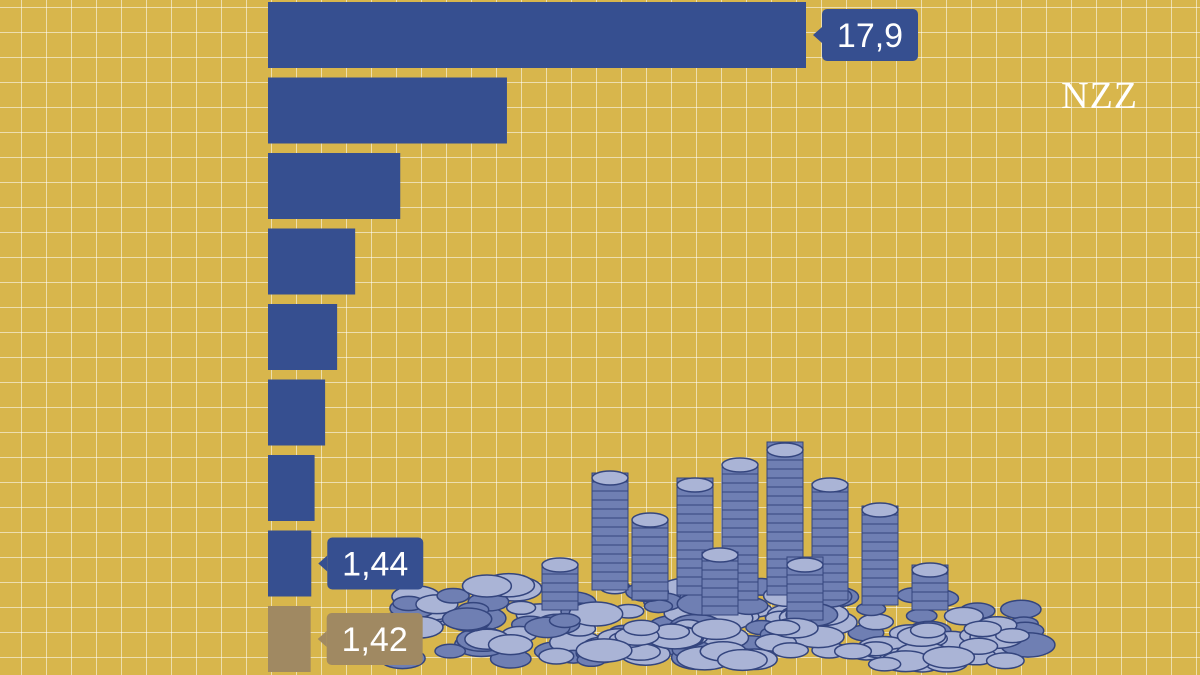 The width and height of the screenshot is (1200, 675). I want to click on value-label-1: 17,9, so click(865, 35).